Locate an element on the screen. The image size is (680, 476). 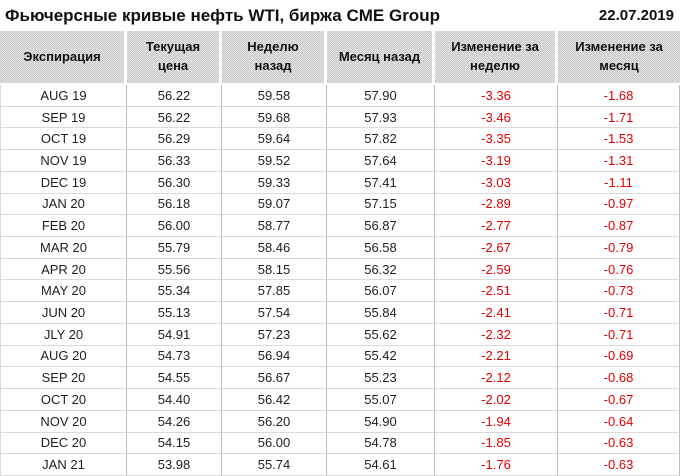
table-cell: 56.07 is located at coordinates (381, 291).